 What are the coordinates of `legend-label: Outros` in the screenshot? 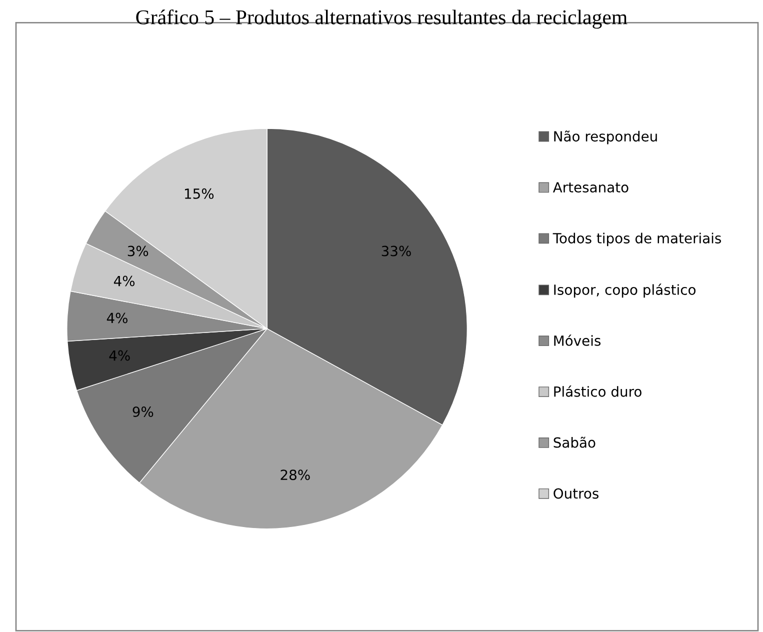 It's located at (576, 493).